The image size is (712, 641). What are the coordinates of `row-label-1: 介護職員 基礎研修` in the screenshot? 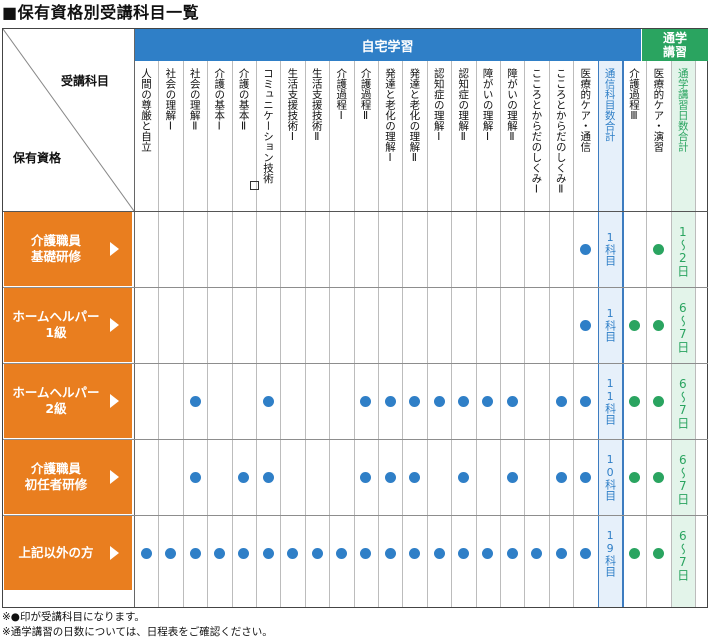 It's located at (68, 249).